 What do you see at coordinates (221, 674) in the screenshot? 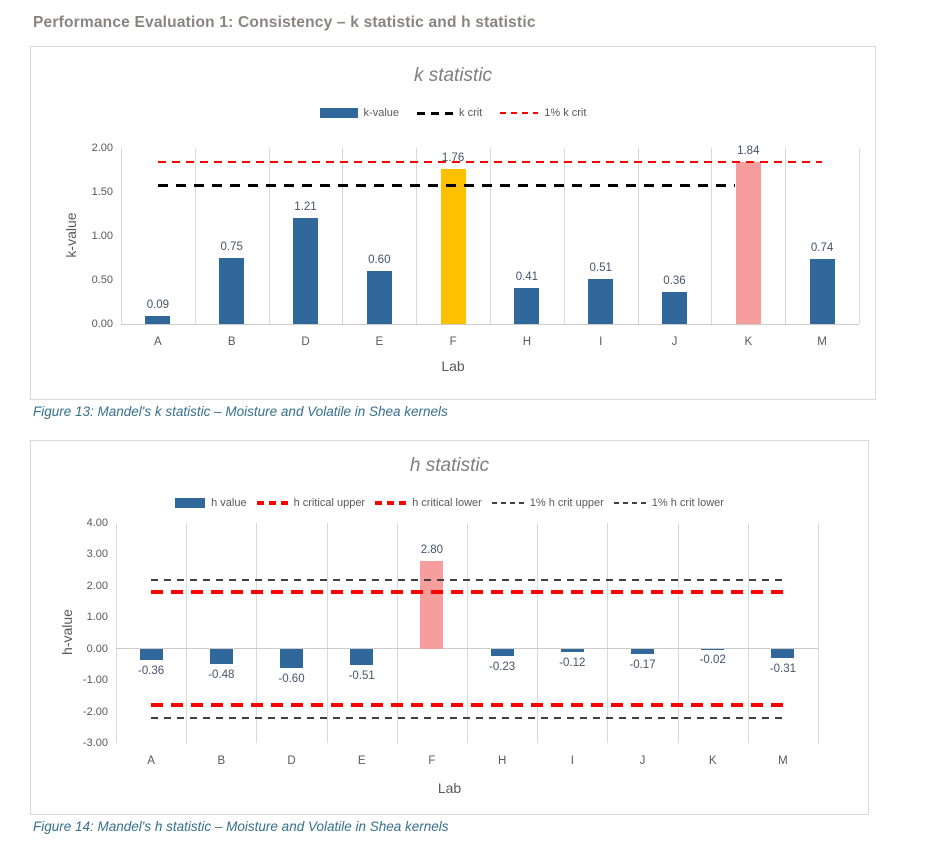
I see `bar-label-B: -0.48` at bounding box center [221, 674].